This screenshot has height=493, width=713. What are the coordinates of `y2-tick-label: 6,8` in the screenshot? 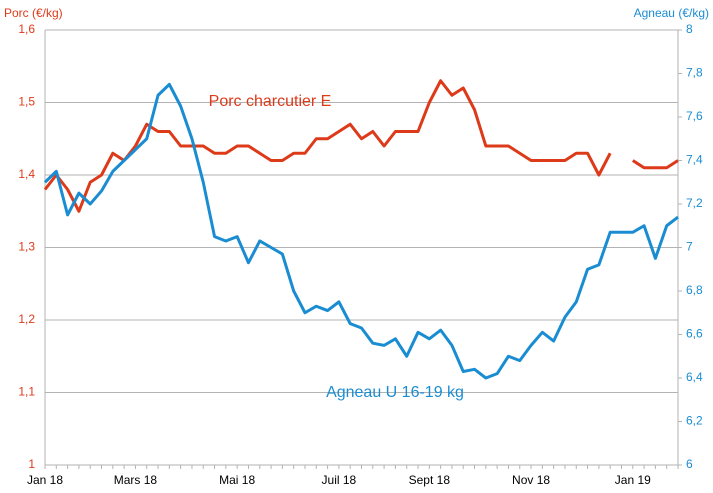 It's located at (694, 290).